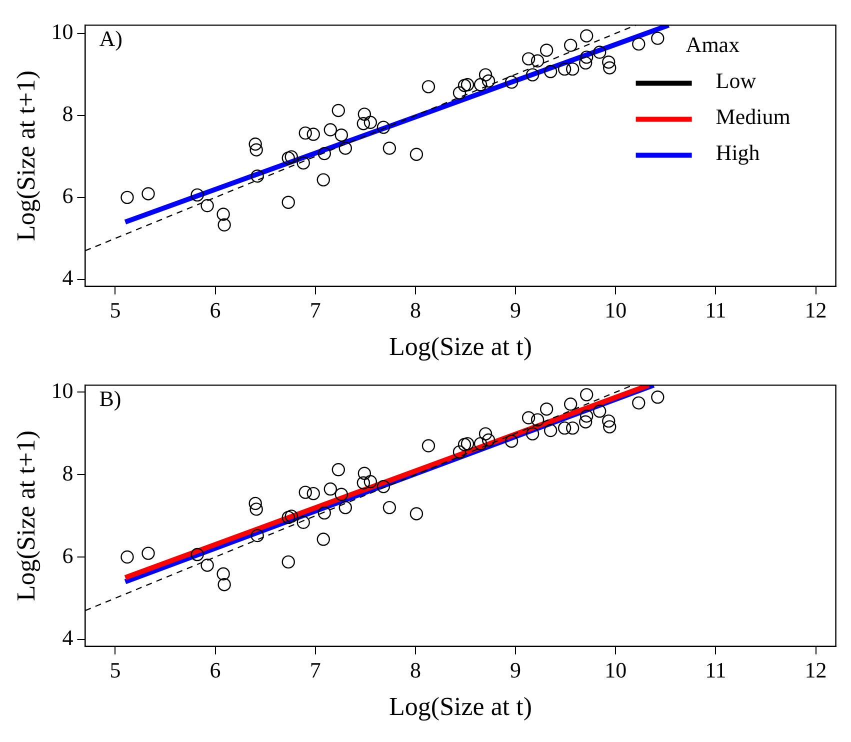  What do you see at coordinates (736, 80) in the screenshot?
I see `legend-label: Low` at bounding box center [736, 80].